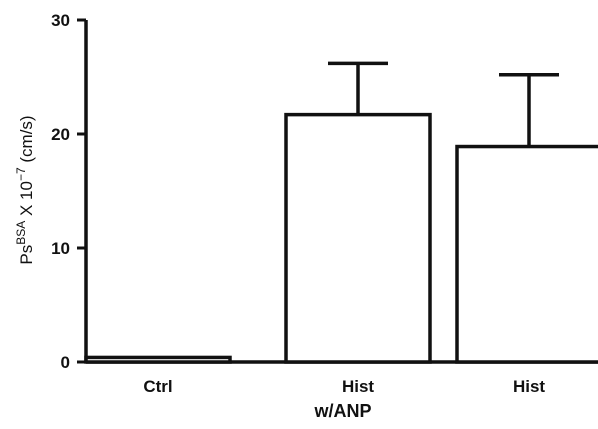 The width and height of the screenshot is (598, 429). I want to click on category-labels: Ctrl Hist Hist, so click(344, 386).